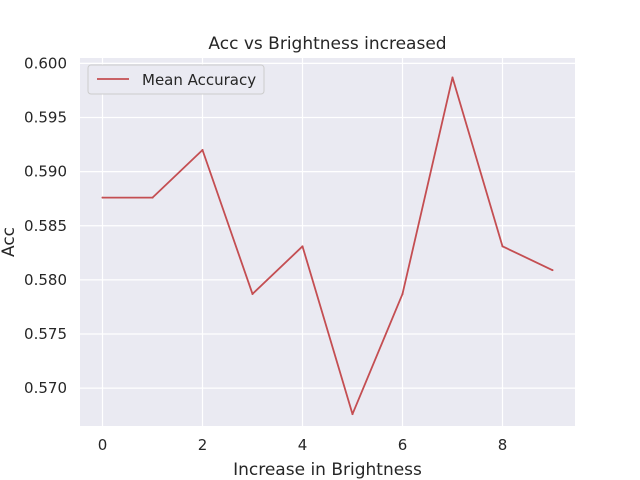 Image resolution: width=640 pixels, height=480 pixels. I want to click on y-axis-label: Acc, so click(9, 242).